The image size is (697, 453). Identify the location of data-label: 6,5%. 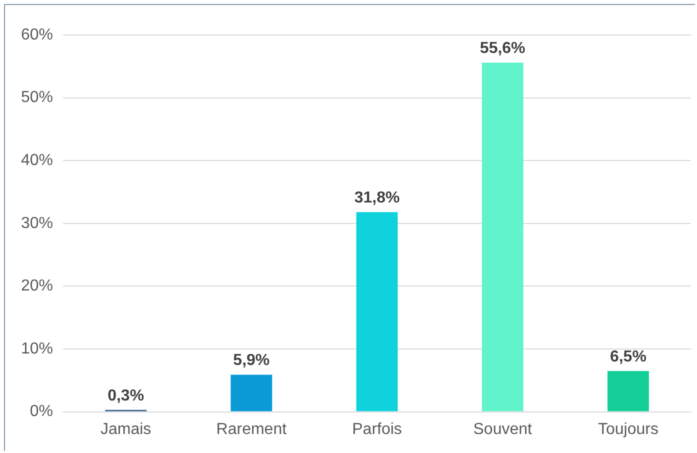
(628, 357).